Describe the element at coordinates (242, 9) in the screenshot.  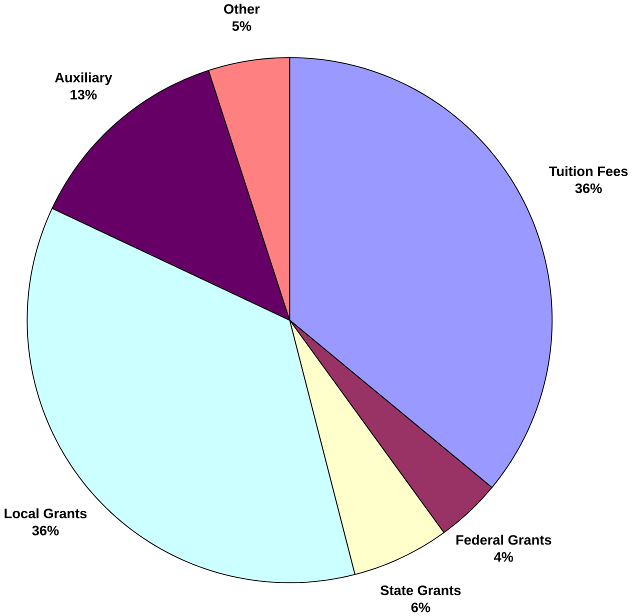
I see `slice-label: Other` at that location.